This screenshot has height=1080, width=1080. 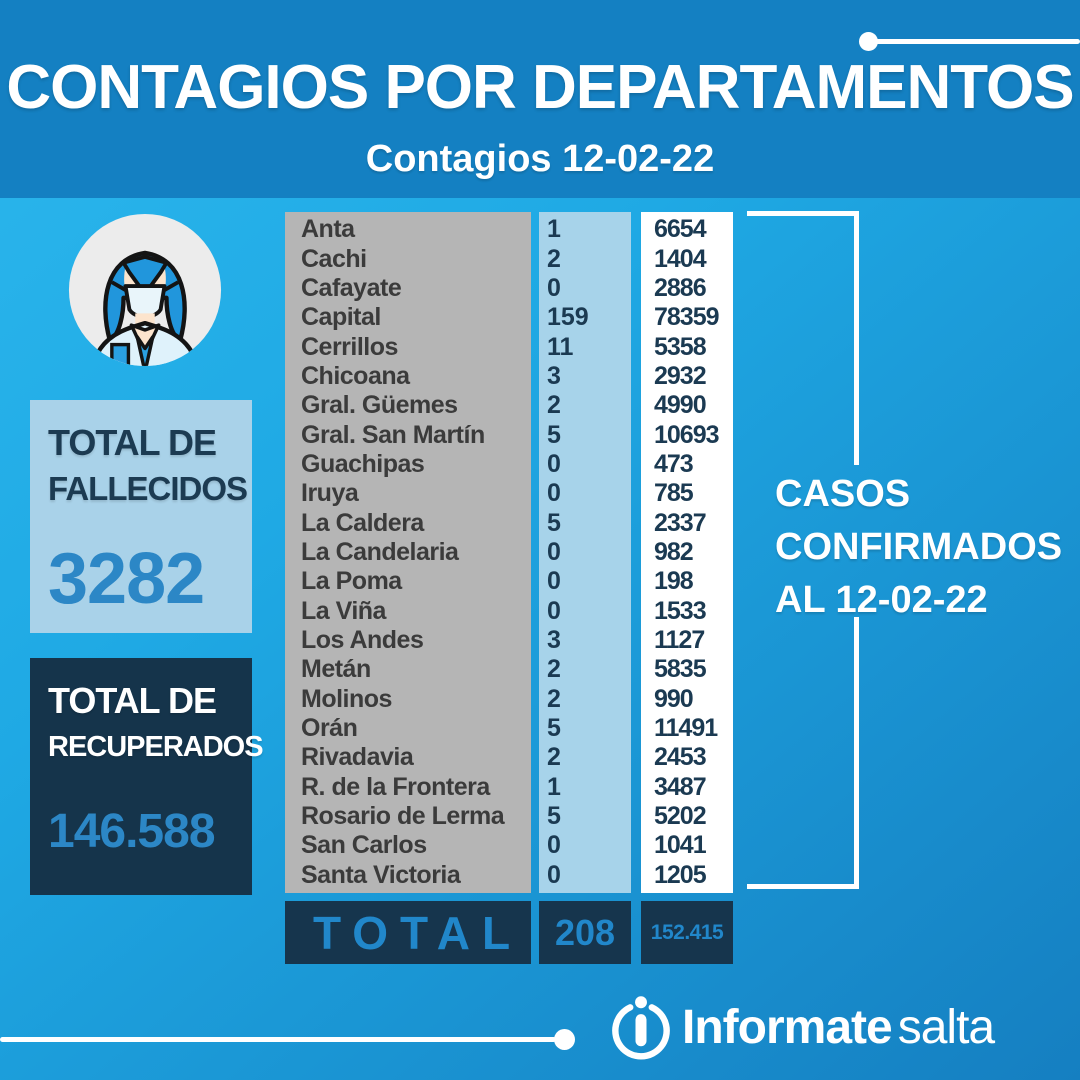 I want to click on brand-text: Informate salta, so click(x=838, y=1027).